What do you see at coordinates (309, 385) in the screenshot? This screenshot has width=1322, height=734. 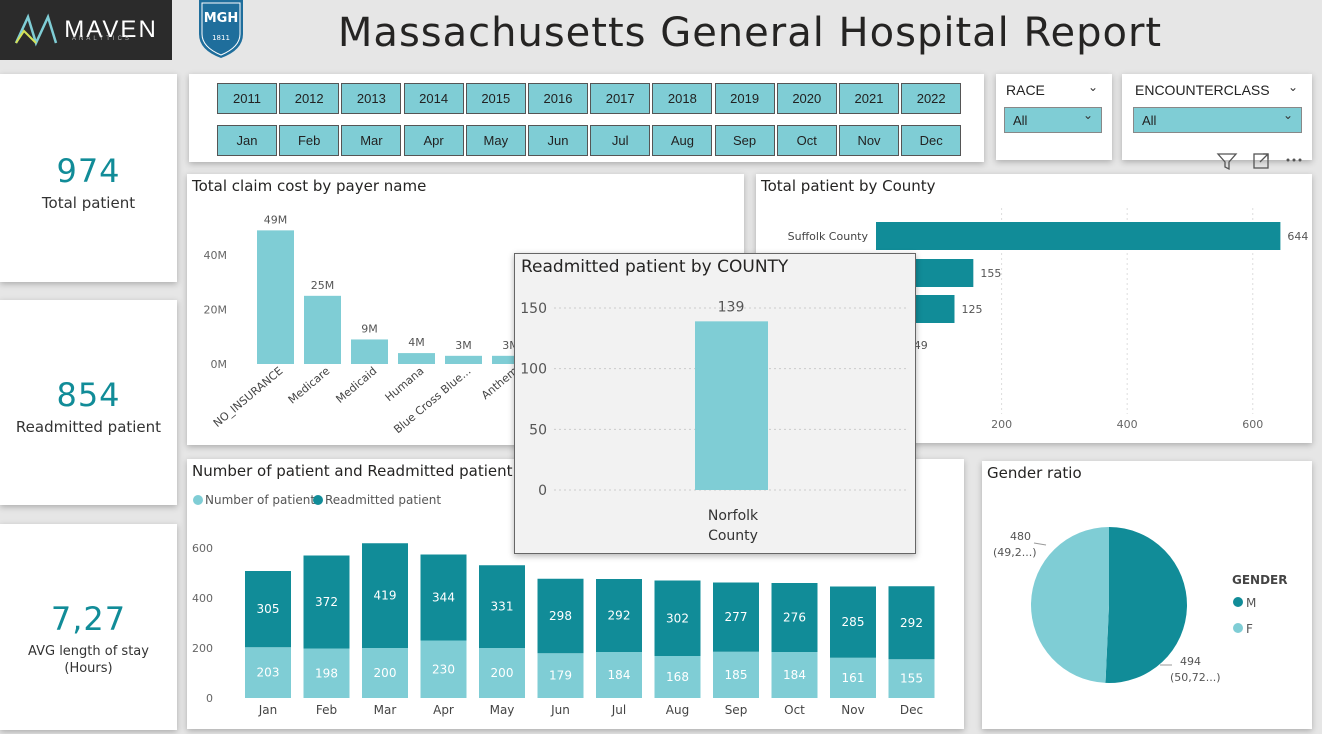 I see `x-tick-label: Medicare` at bounding box center [309, 385].